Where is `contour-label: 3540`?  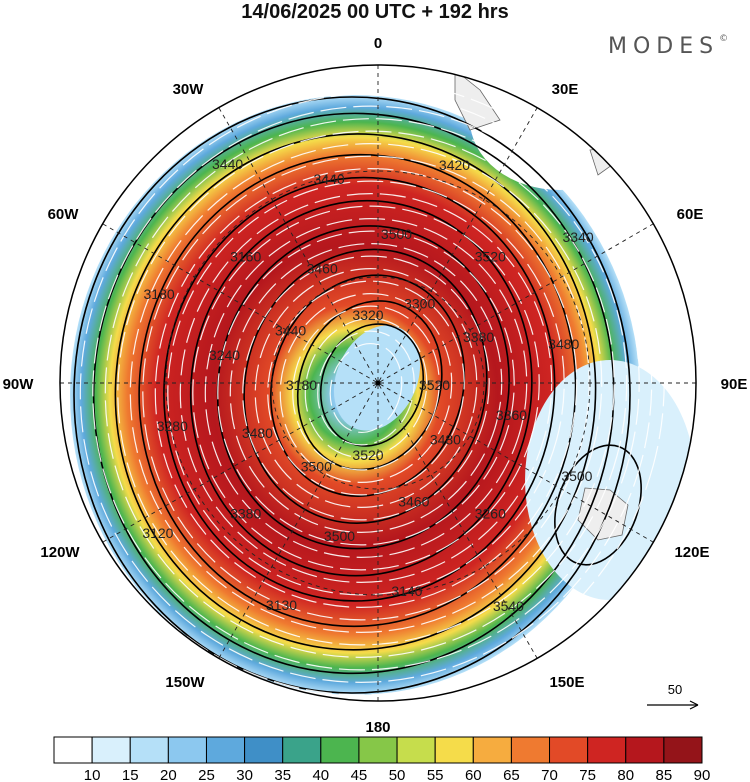
contour-label: 3540 is located at coordinates (508, 606).